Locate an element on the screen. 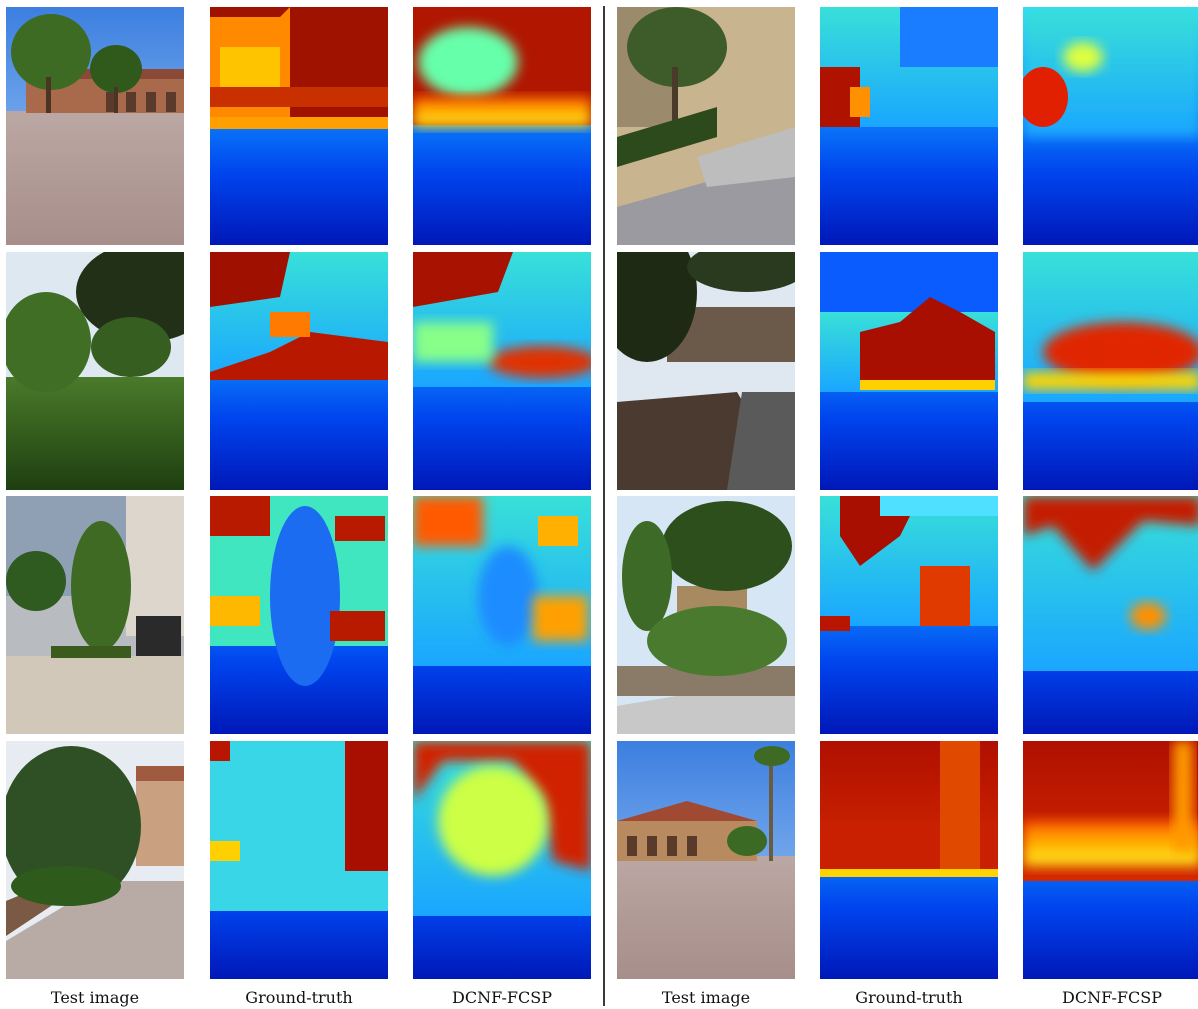  column-divider is located at coordinates (604, 506).